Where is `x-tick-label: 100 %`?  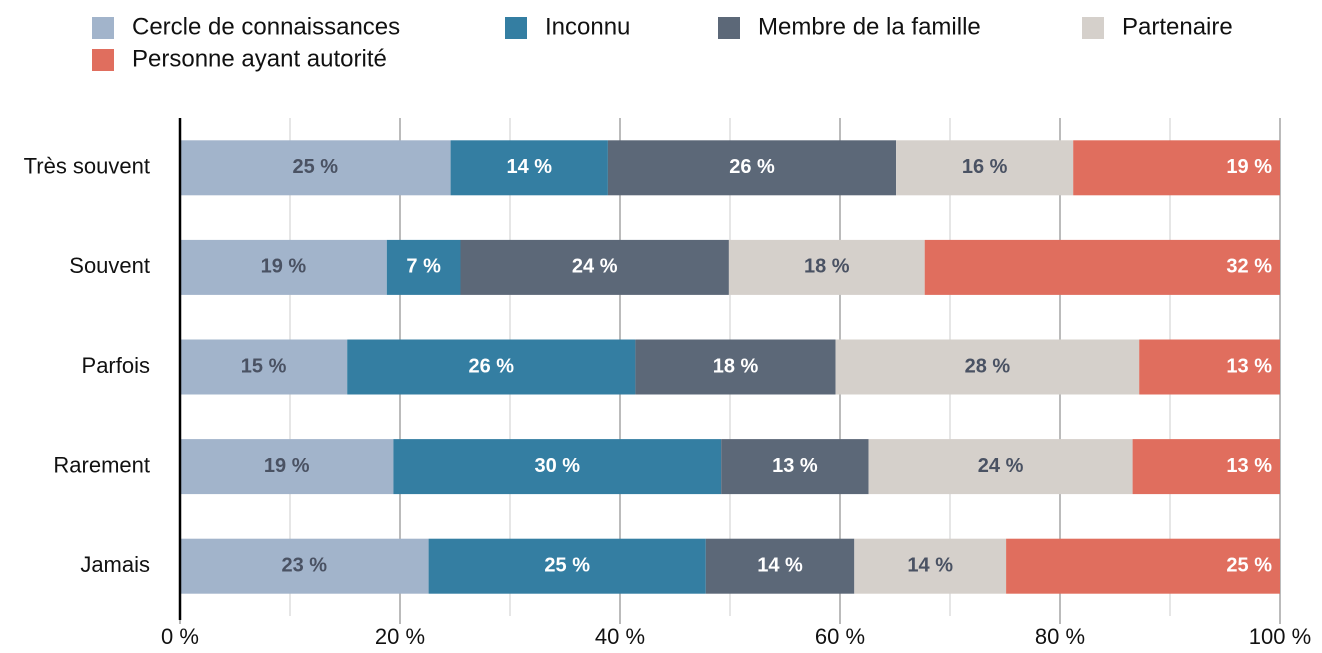 x-tick-label: 100 % is located at coordinates (1280, 636).